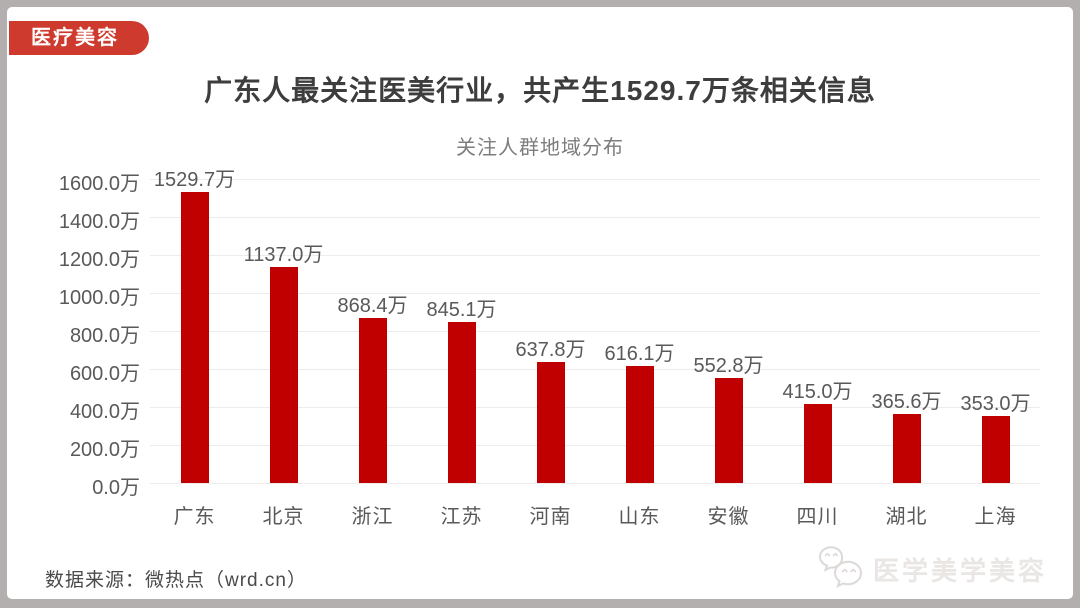 This screenshot has width=1080, height=608. What do you see at coordinates (540, 148) in the screenshot?
I see `chart-title: 关注人群地域分布` at bounding box center [540, 148].